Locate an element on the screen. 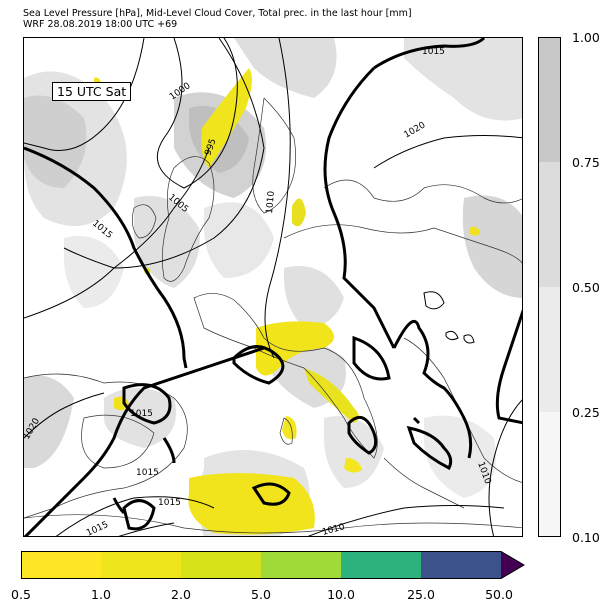  chart-subtitle: WRF 28.08.2019 18:00 UTC +69 is located at coordinates (100, 24).